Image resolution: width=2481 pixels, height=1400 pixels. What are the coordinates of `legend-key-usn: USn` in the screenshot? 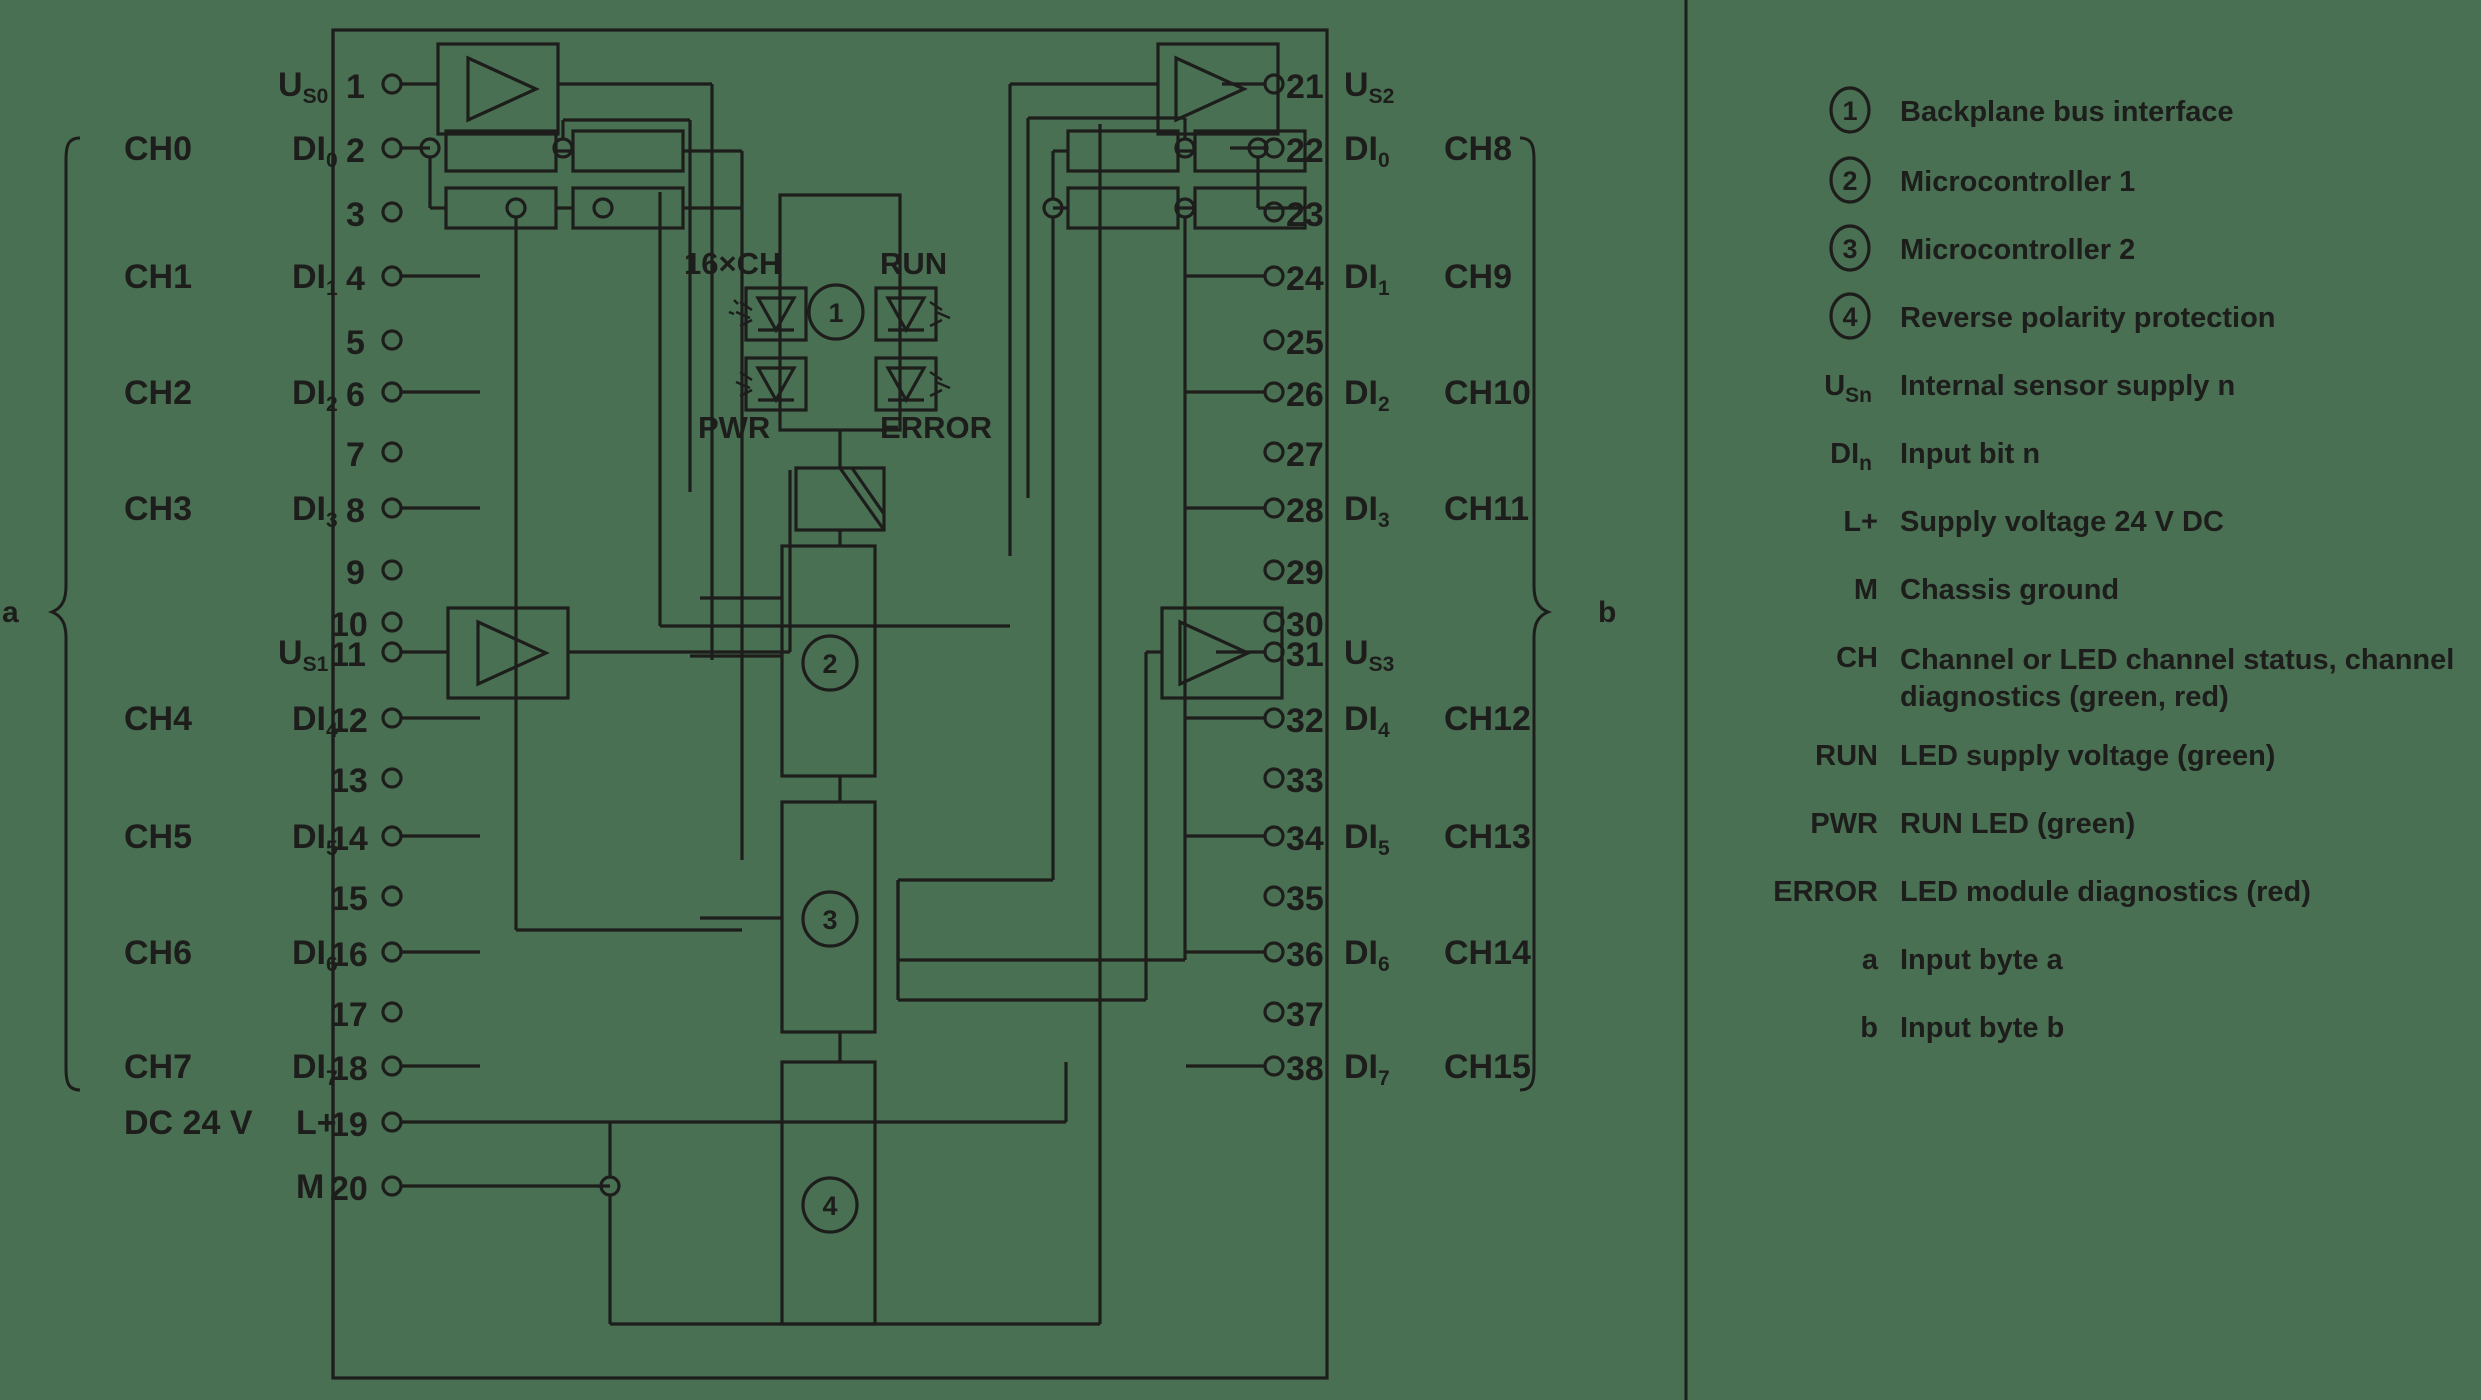 It's located at (1848, 388).